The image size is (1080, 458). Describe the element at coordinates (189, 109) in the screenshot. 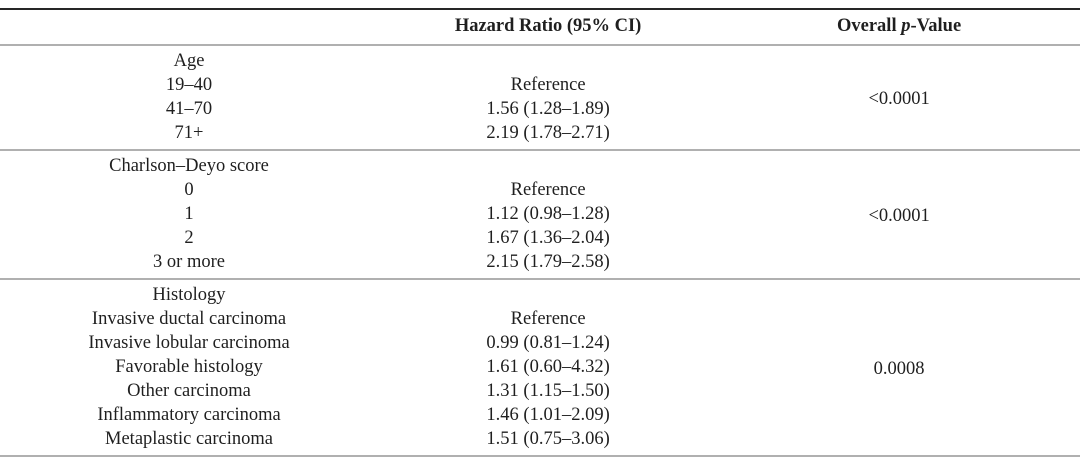

I see `row-label: 41–70` at that location.